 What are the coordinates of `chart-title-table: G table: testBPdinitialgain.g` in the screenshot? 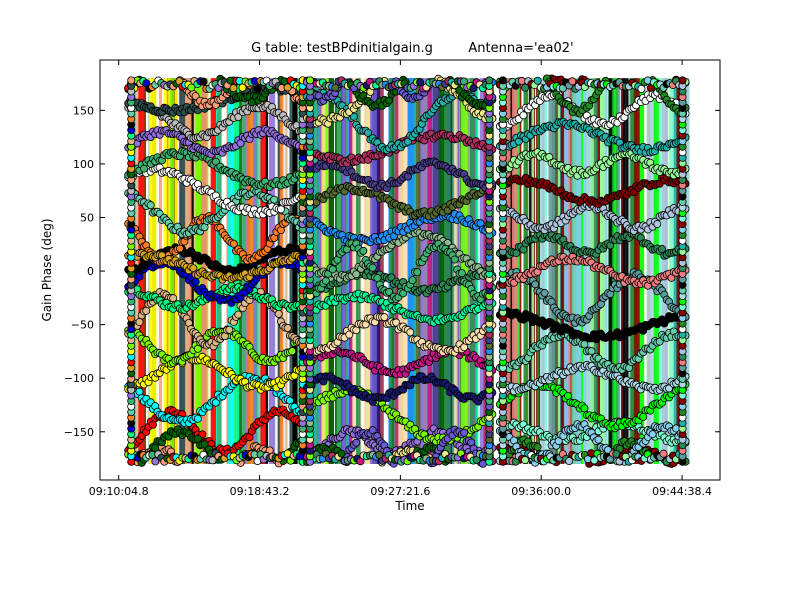 It's located at (342, 48).